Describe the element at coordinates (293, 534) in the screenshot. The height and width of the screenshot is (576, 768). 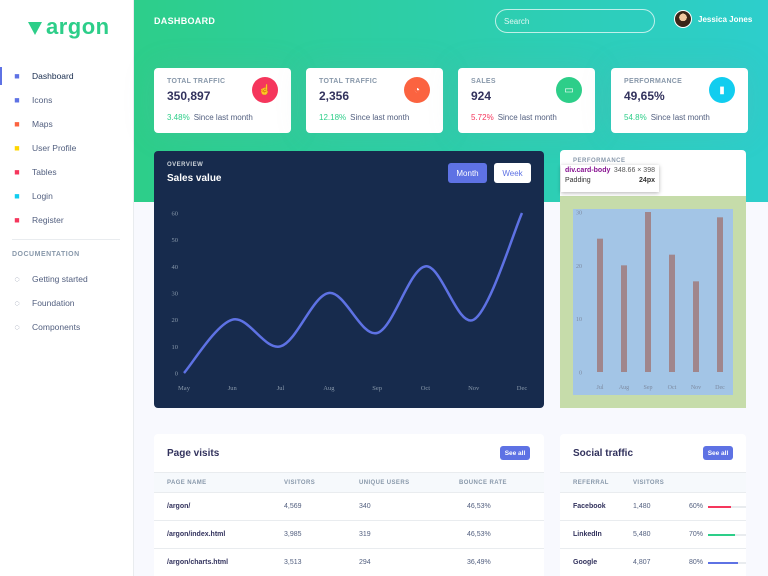
I see `table-cell: 3,985` at that location.